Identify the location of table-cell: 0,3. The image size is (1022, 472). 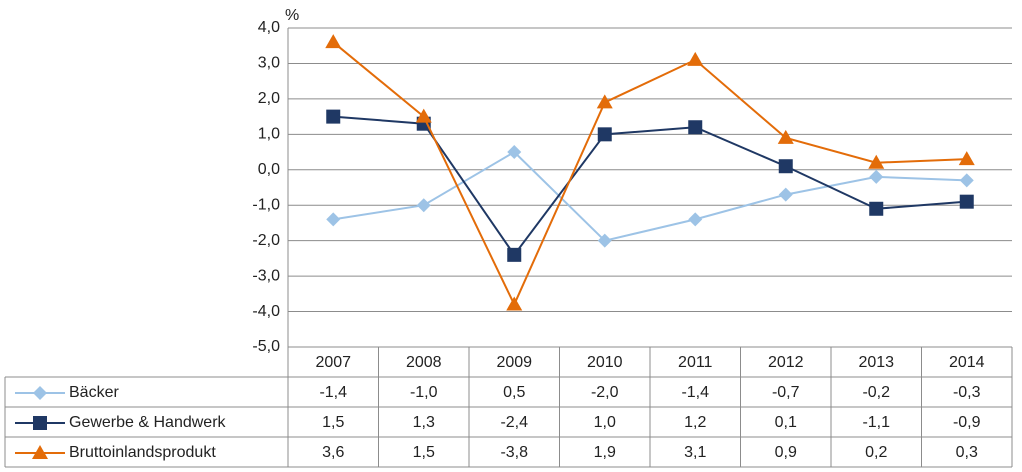
(967, 452).